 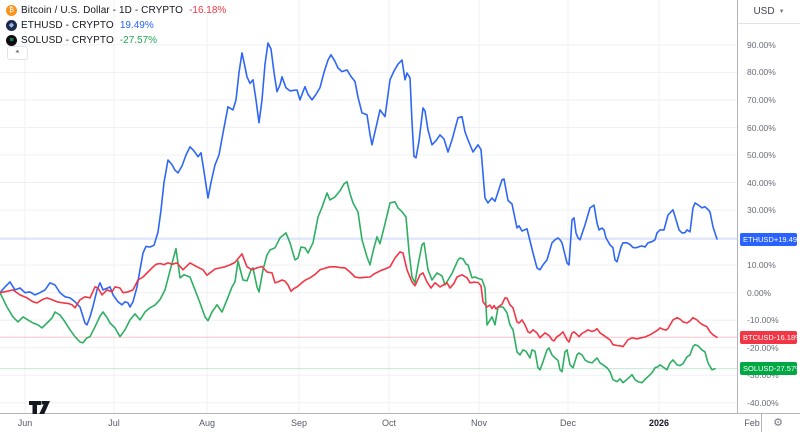 I want to click on price-axis-label: 30.00%, so click(x=761, y=210).